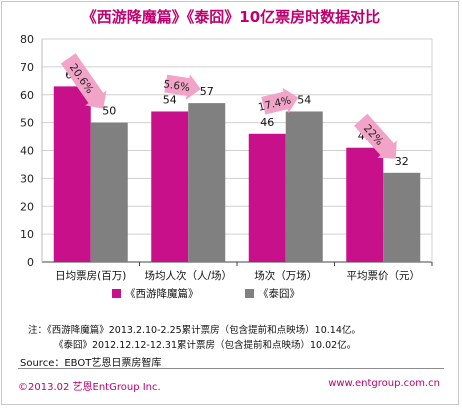 This screenshot has height=408, width=462. What do you see at coordinates (27, 178) in the screenshot?
I see `y-tick-label: 30` at bounding box center [27, 178].